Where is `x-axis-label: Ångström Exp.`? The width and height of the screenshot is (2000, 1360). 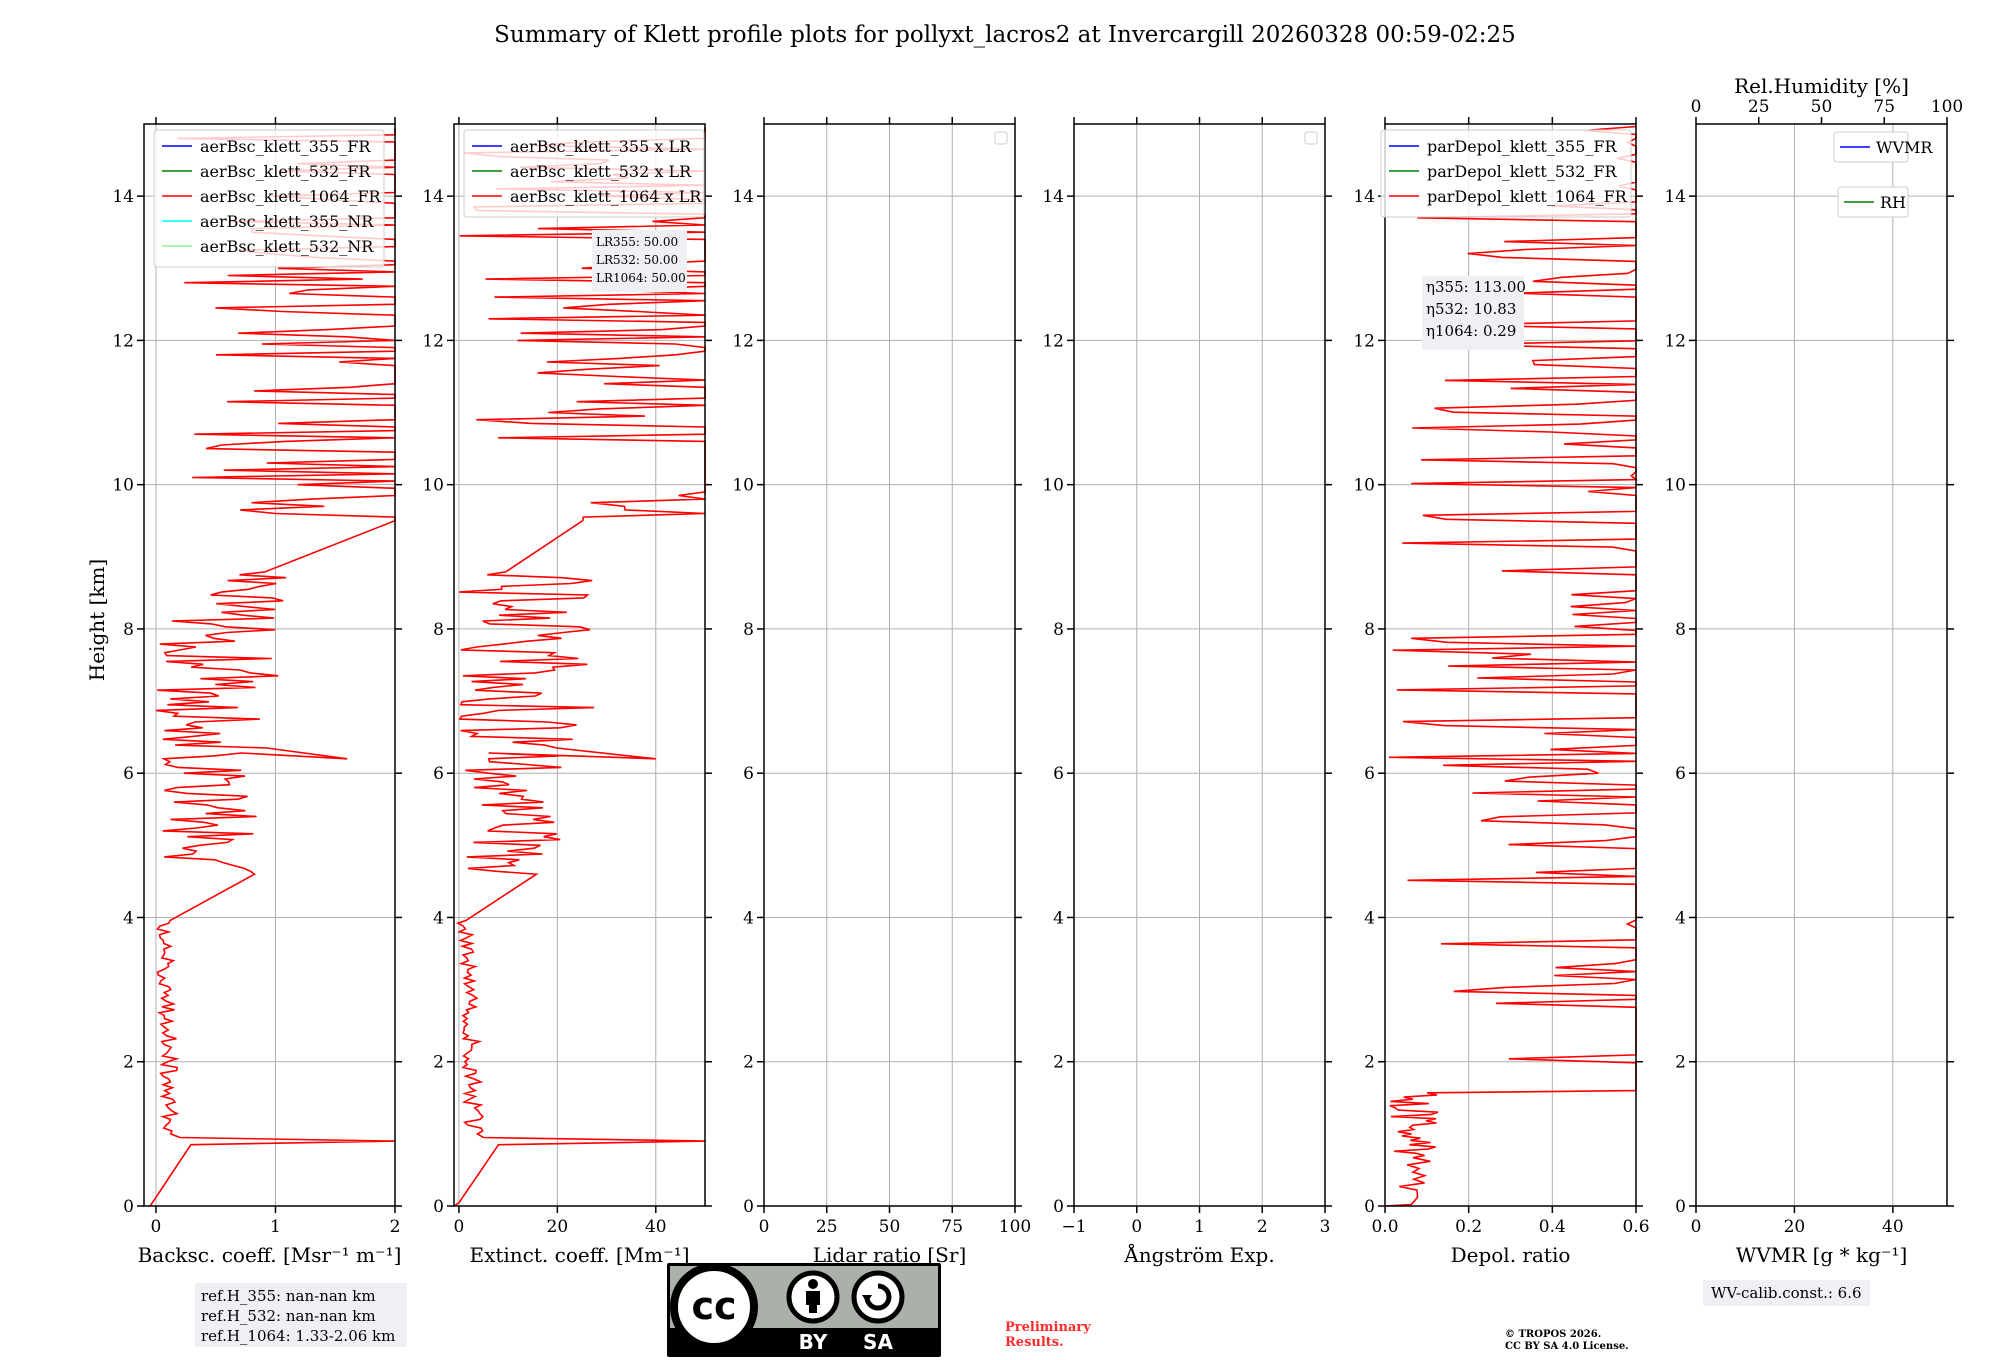
x-axis-label: Ångström Exp. is located at coordinates (1198, 1254).